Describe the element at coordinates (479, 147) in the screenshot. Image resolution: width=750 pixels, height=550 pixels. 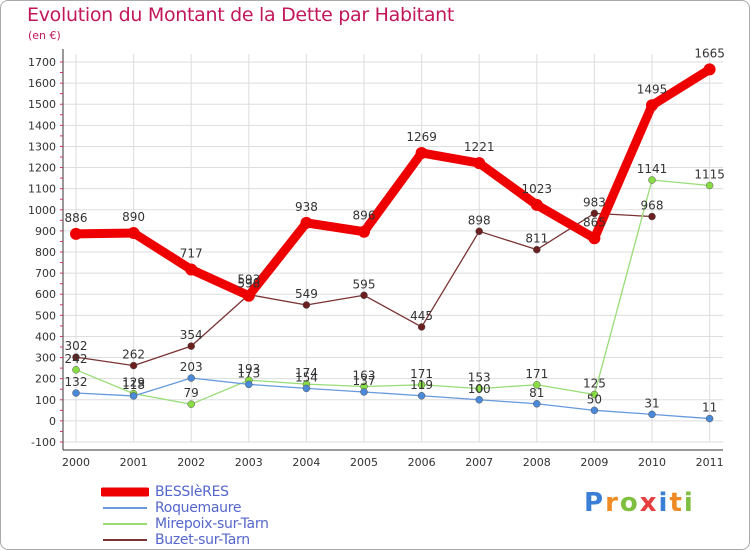
I see `data-label: 1221` at that location.